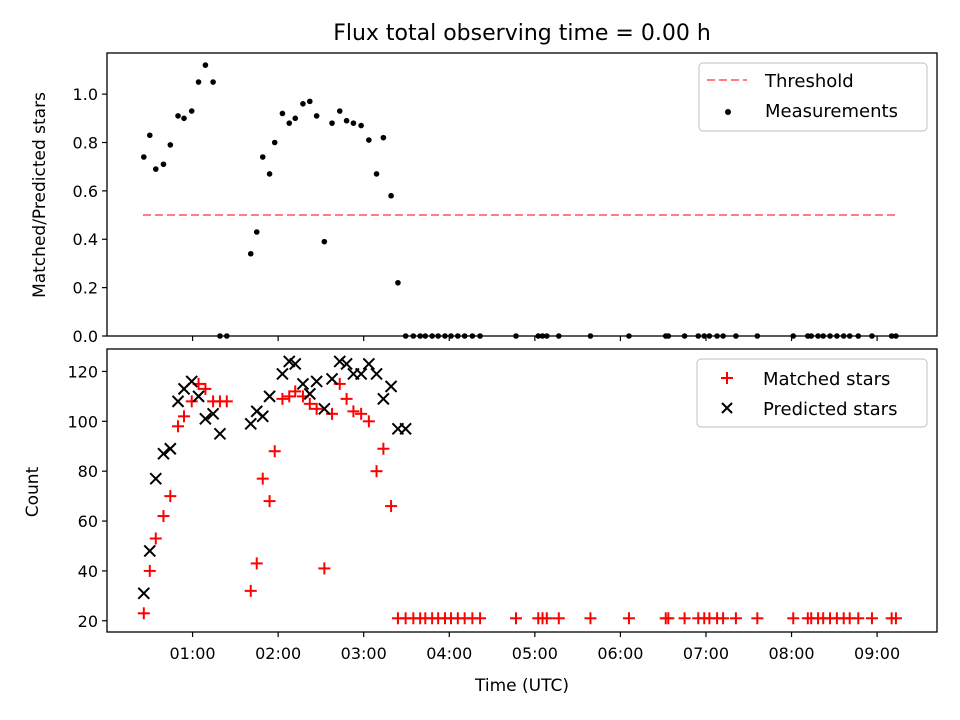  Describe the element at coordinates (193, 653) in the screenshot. I see `x-tick-label: 01:00` at that location.